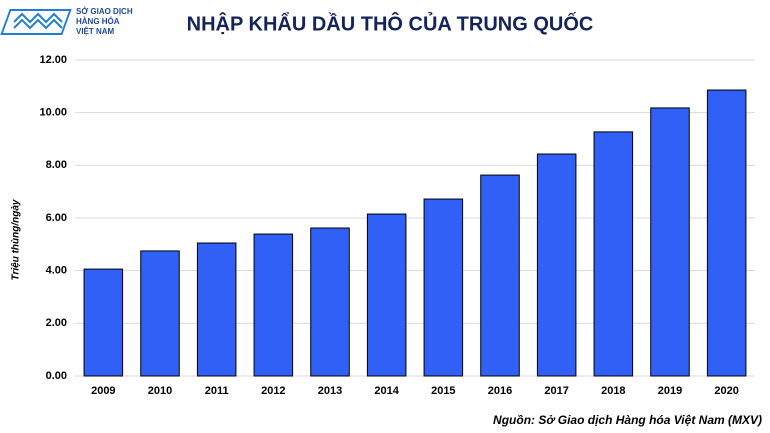  What do you see at coordinates (556, 391) in the screenshot?
I see `x-tick-label: 2017` at bounding box center [556, 391].